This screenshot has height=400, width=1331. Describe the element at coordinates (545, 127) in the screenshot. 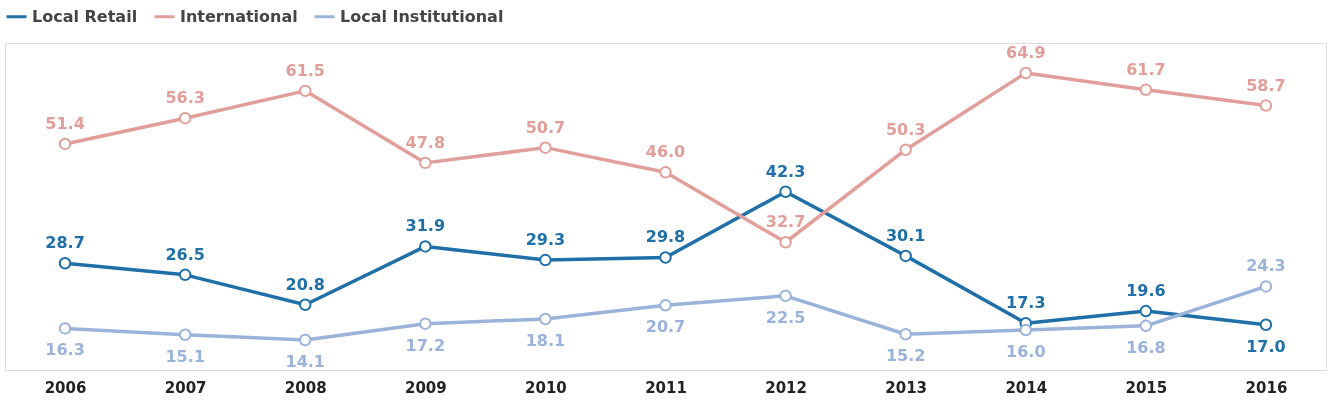

I see `data-label: 50.7` at that location.